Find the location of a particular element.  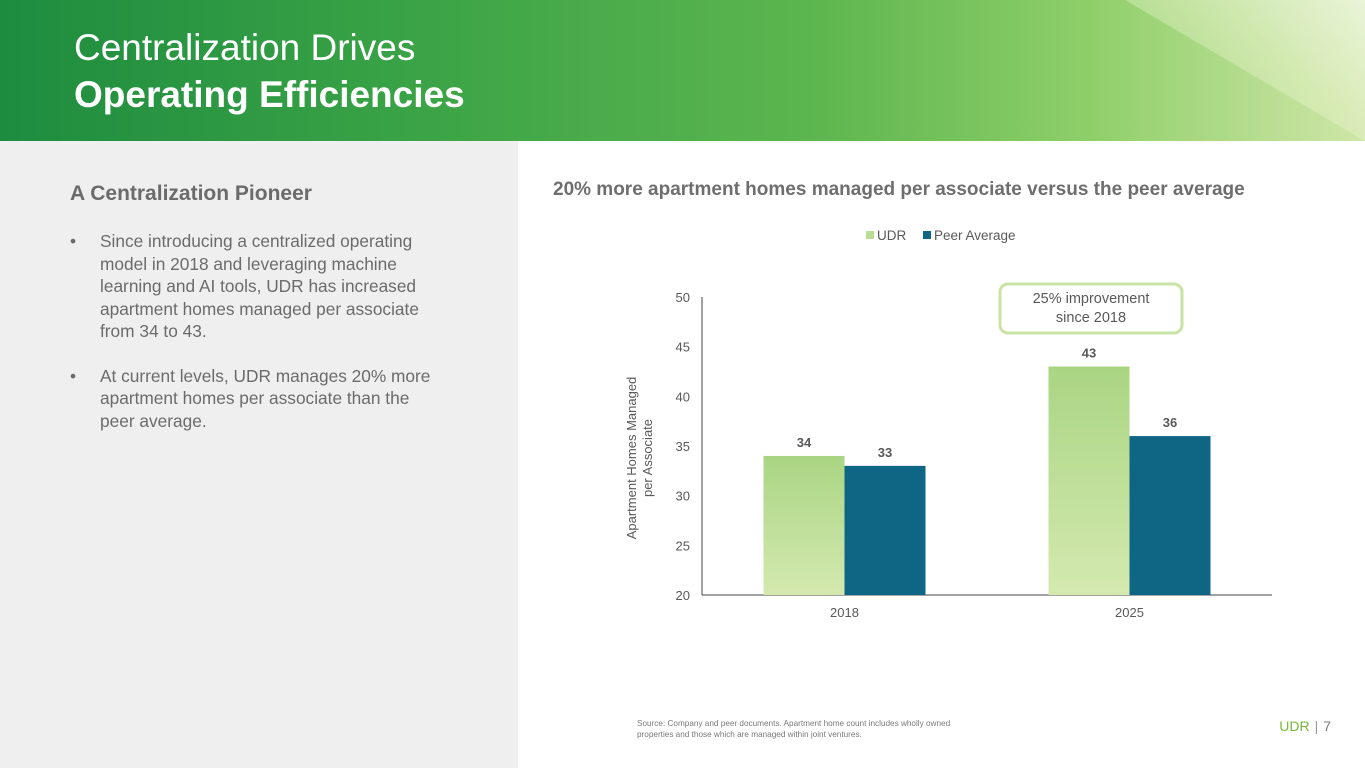

page-number: 7 is located at coordinates (1327, 726).